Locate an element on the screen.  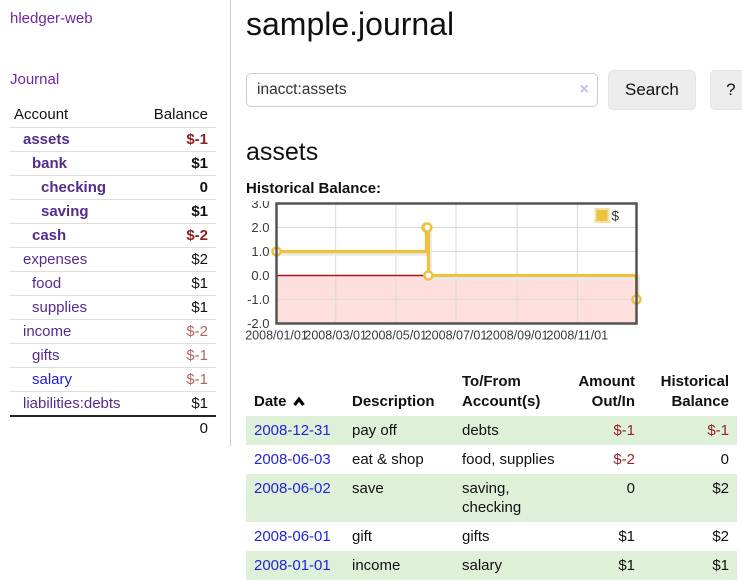
account-name-cell: expenses is located at coordinates (76, 259).